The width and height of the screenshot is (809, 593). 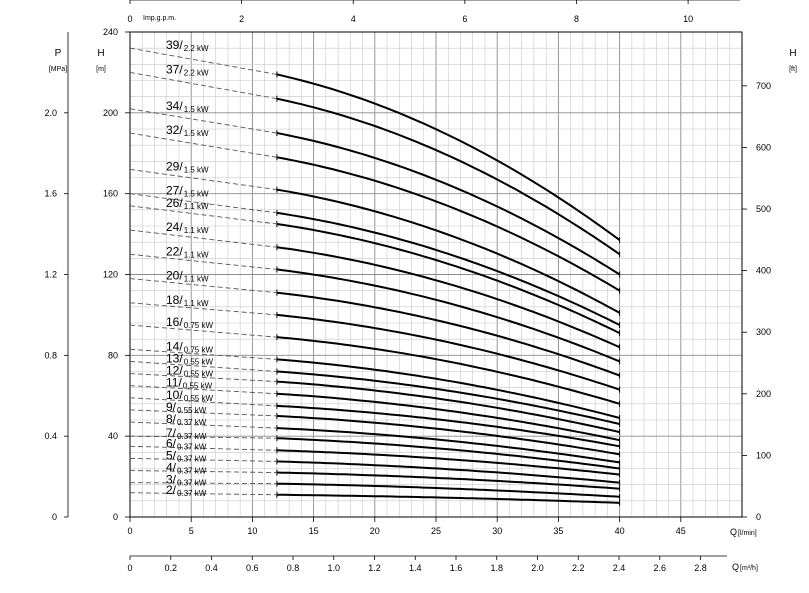 What do you see at coordinates (171, 480) in the screenshot?
I see `curve-label-stage: 3/` at bounding box center [171, 480].